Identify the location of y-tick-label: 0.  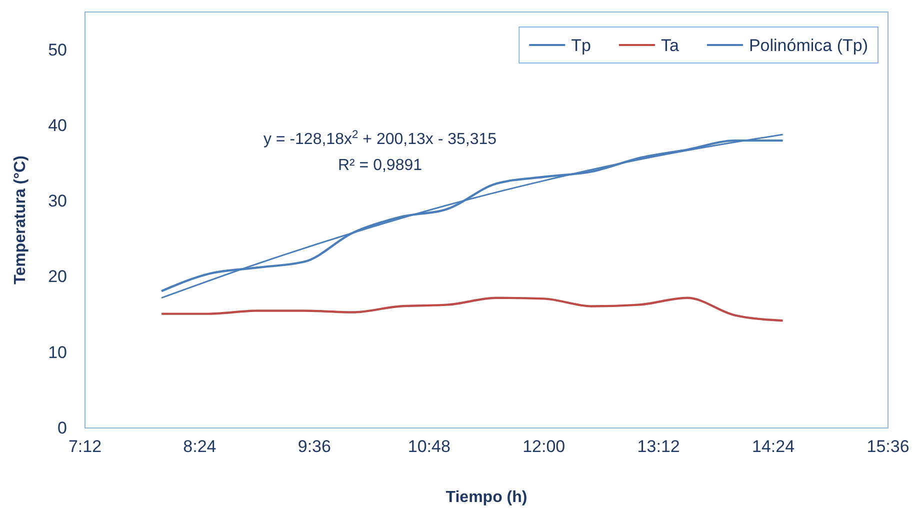
(62, 428).